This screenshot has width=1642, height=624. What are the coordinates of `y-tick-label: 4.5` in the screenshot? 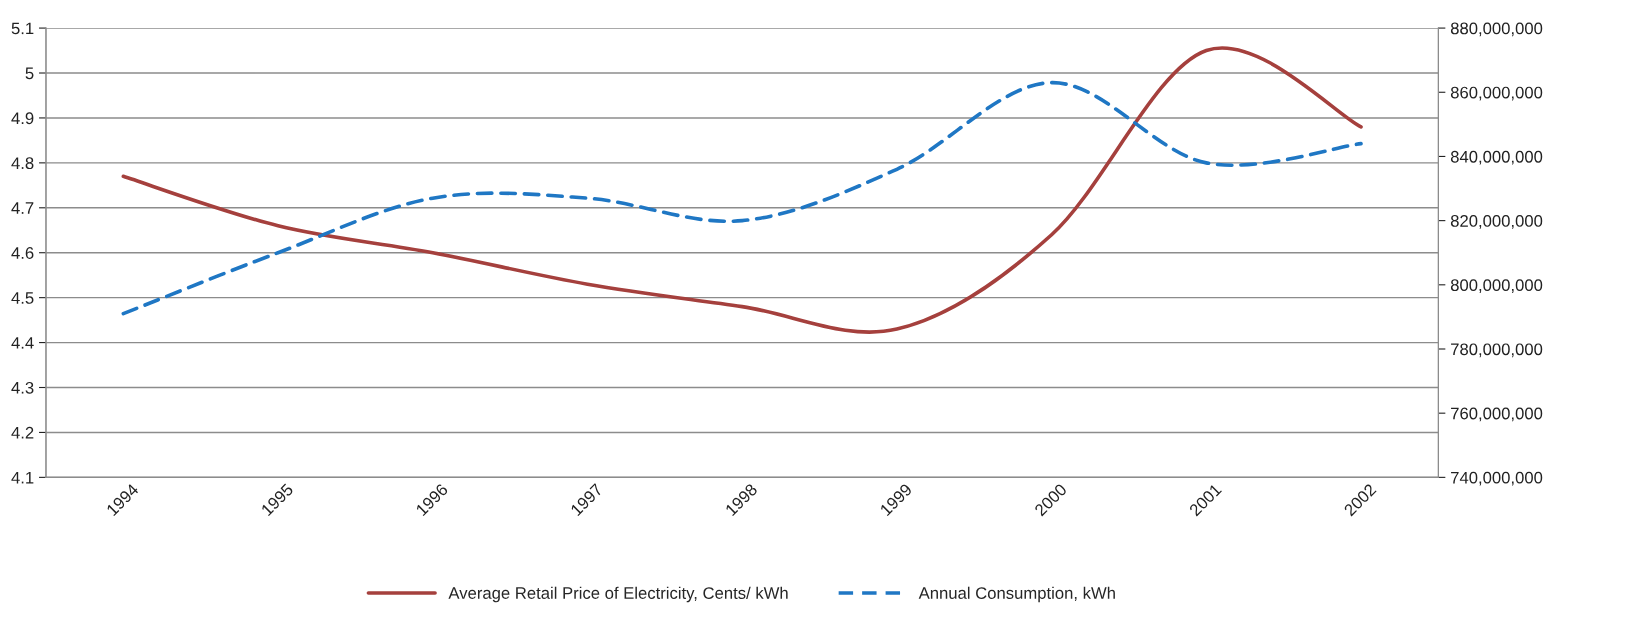 It's located at (22, 298).